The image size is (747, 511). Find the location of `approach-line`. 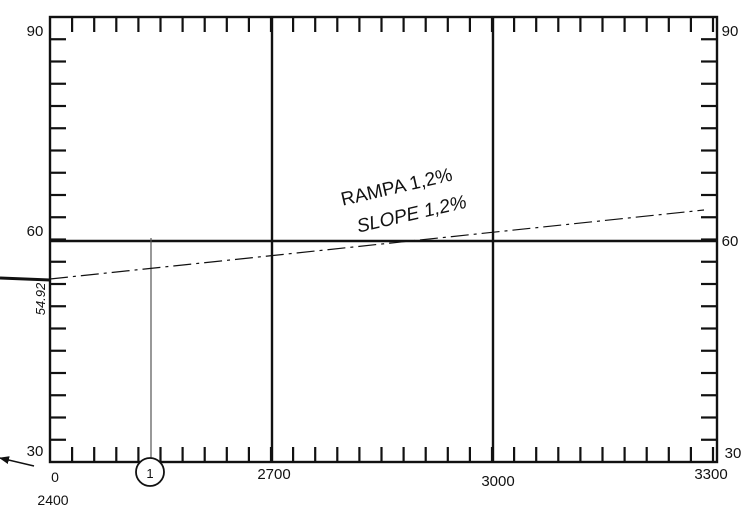

approach-line is located at coordinates (25, 279).